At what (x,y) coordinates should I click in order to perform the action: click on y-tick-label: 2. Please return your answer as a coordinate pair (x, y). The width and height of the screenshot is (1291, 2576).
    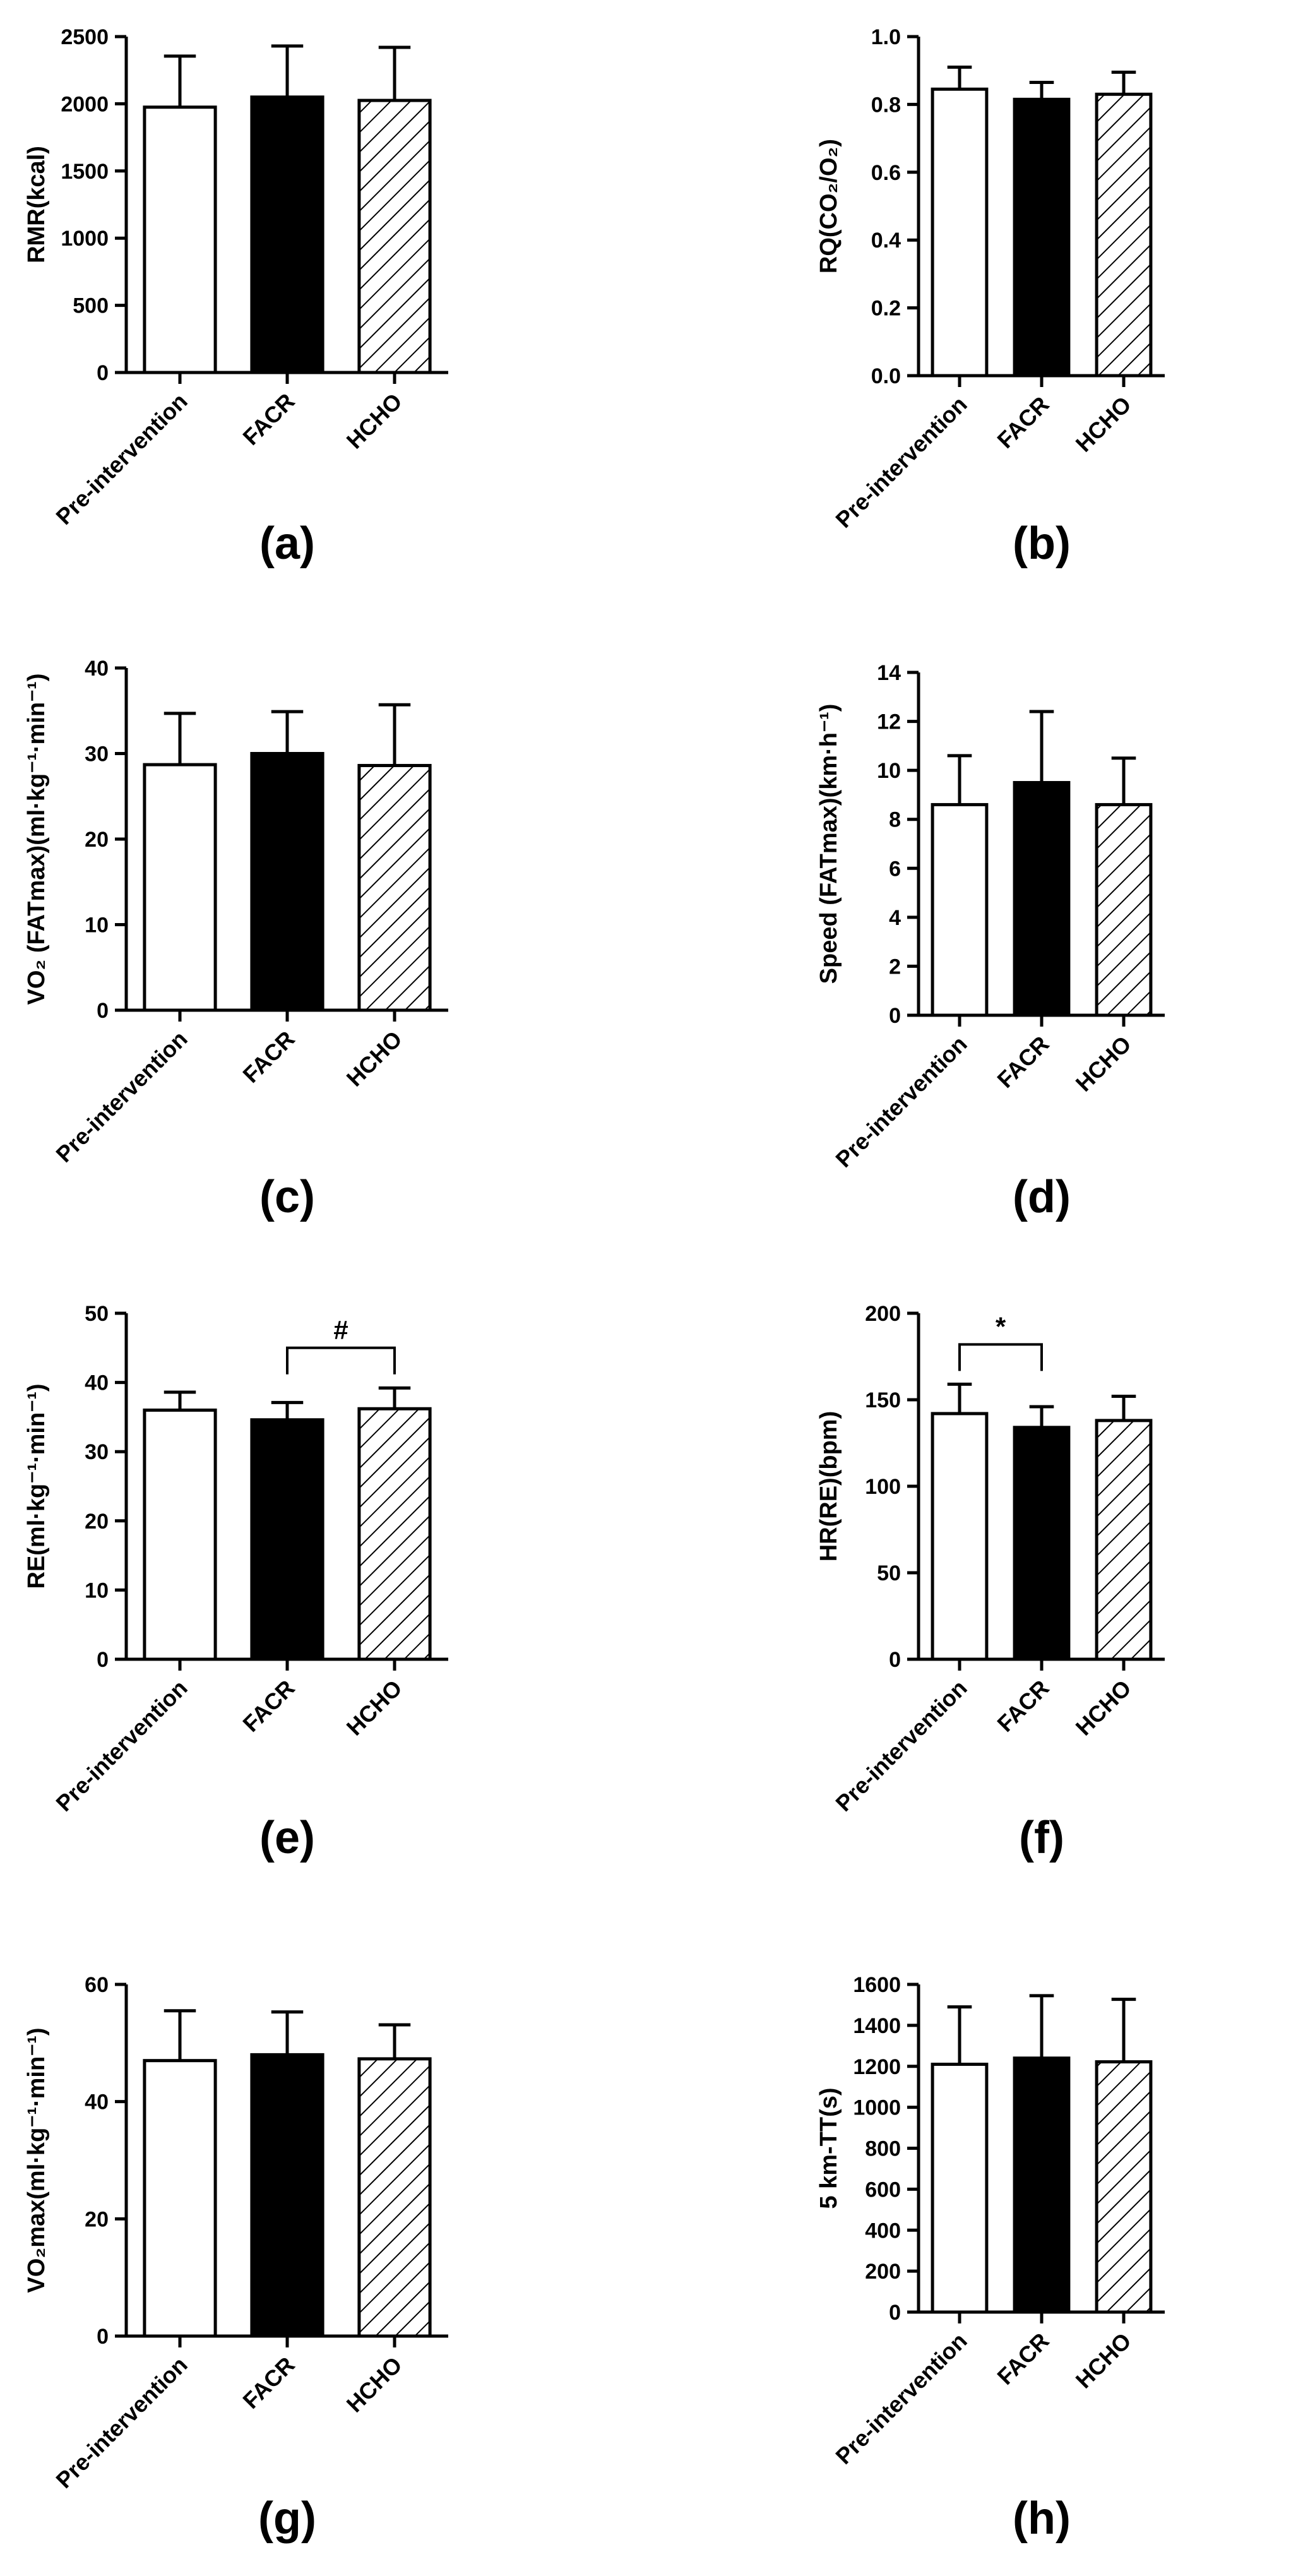
    Looking at the image, I should click on (895, 967).